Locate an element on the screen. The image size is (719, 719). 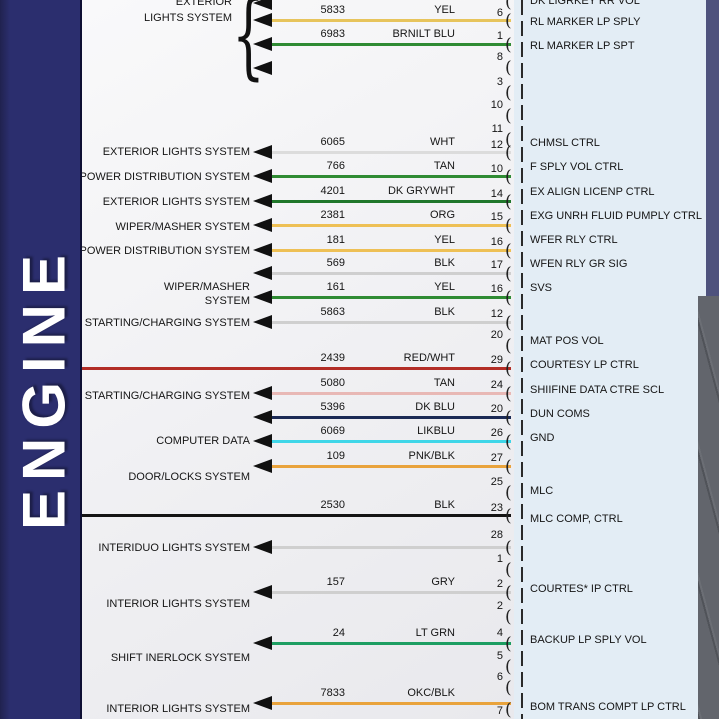
system-label: COMPUTER DATA is located at coordinates (203, 441).